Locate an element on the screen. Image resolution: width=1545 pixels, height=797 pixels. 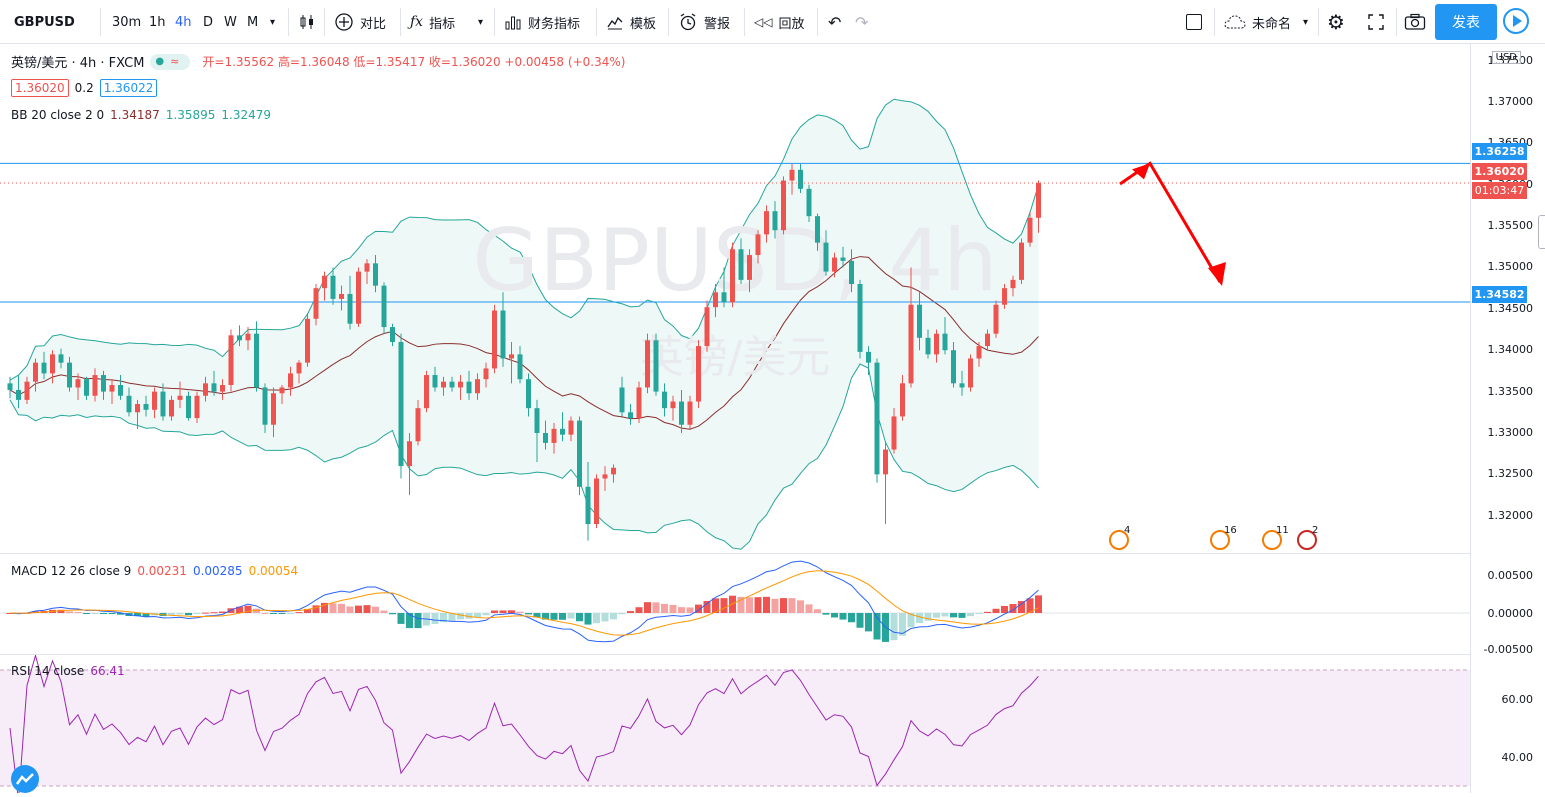
interval-m: M is located at coordinates (253, 22).